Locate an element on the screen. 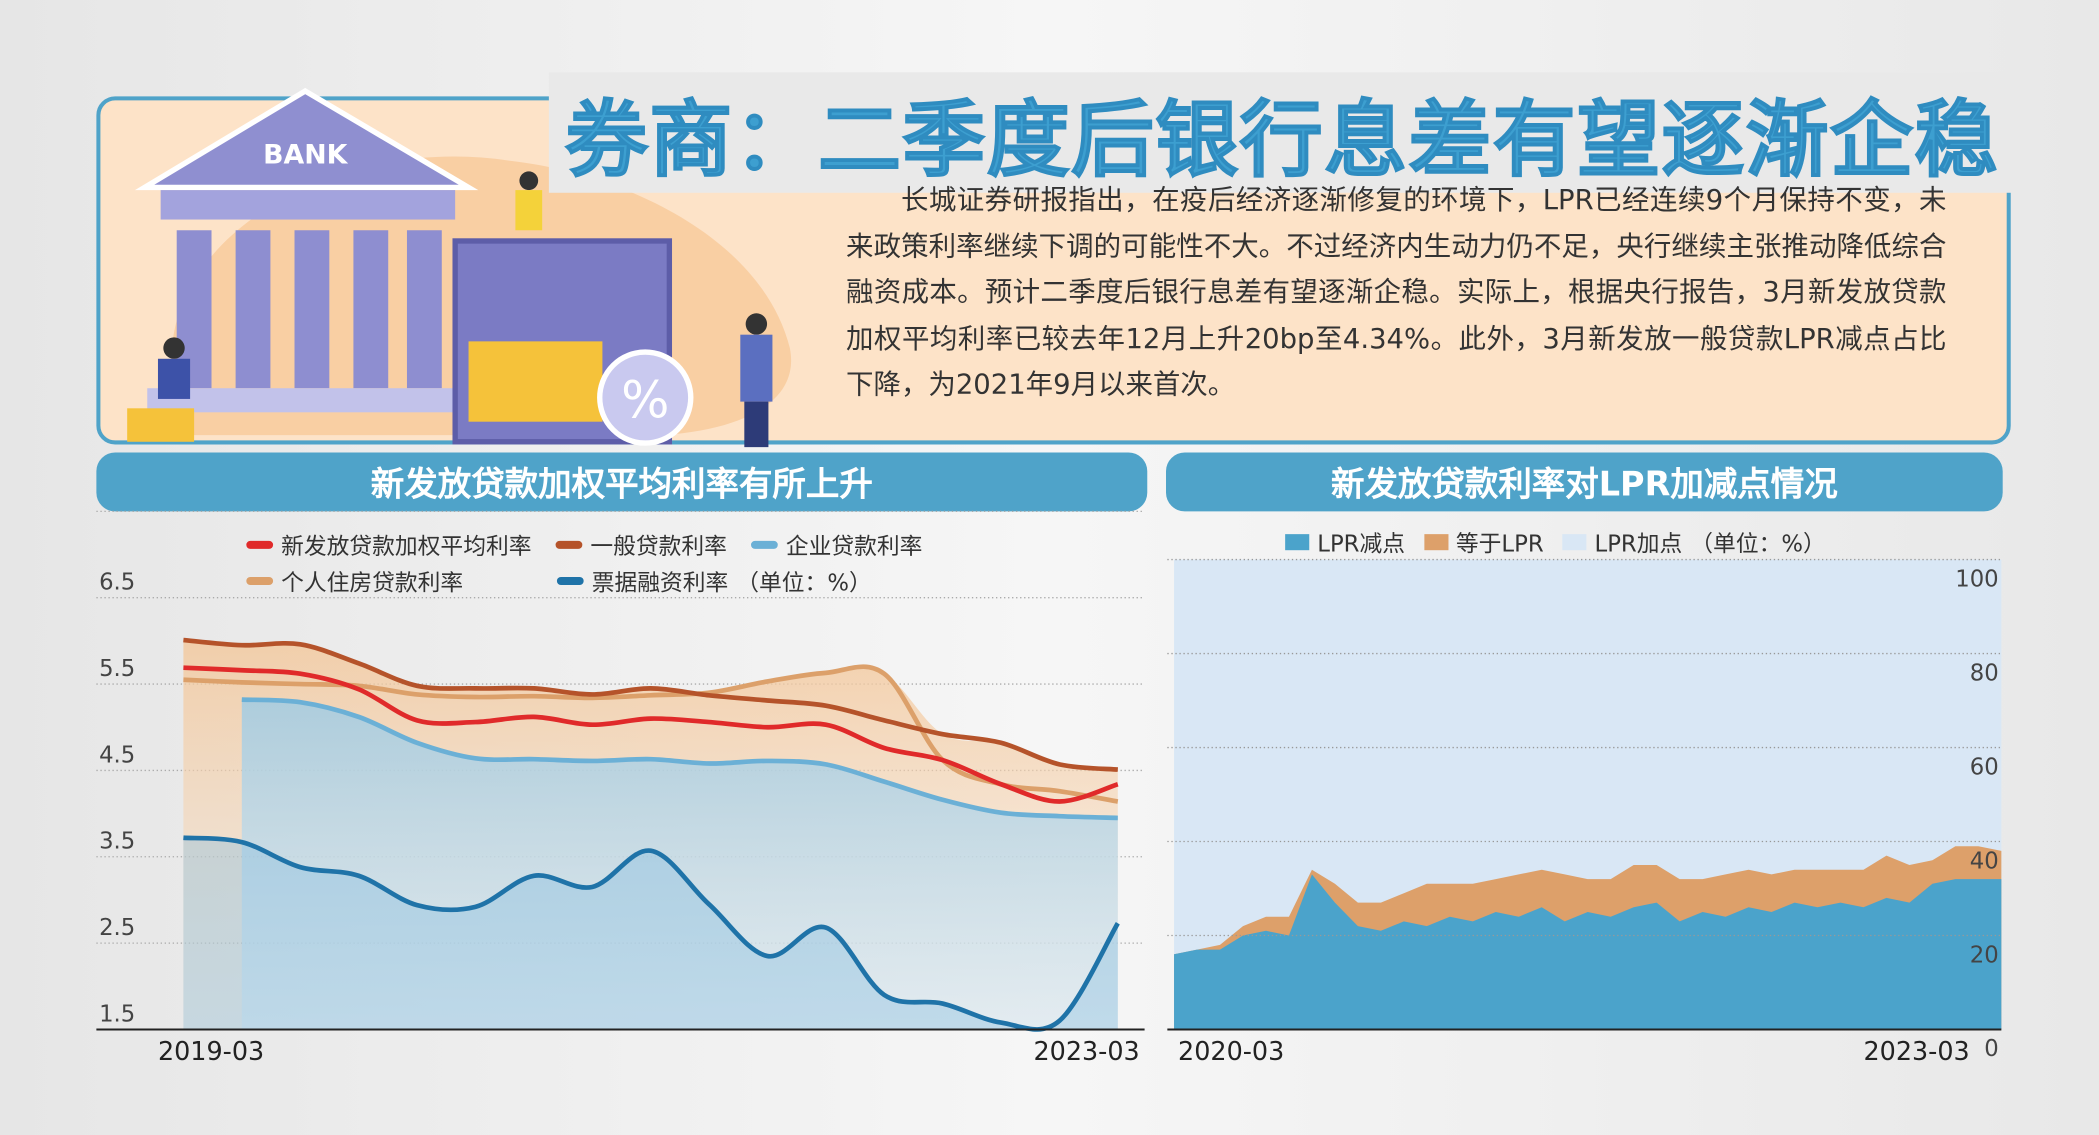  legend-item: 个人住房贷款利率 is located at coordinates (354, 580).